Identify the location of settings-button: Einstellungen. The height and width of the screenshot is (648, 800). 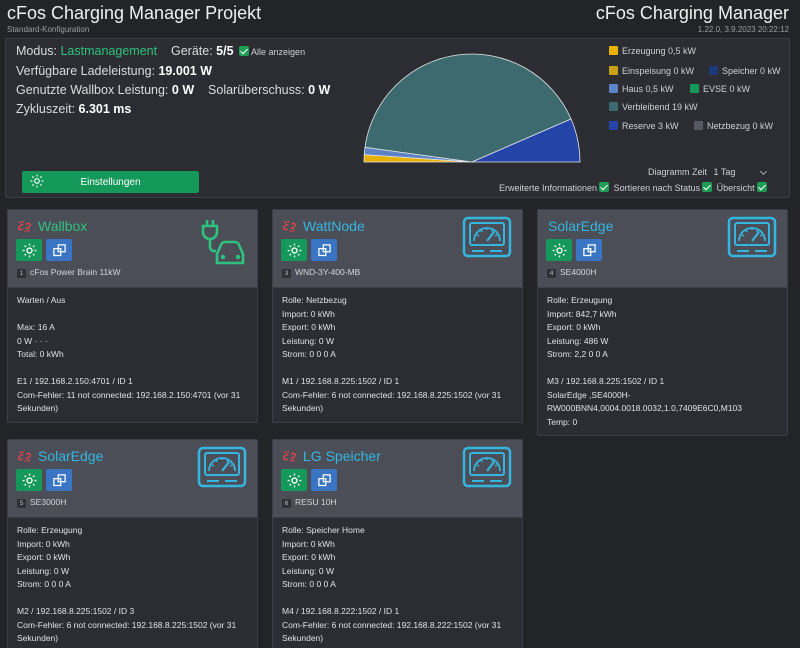
(110, 182).